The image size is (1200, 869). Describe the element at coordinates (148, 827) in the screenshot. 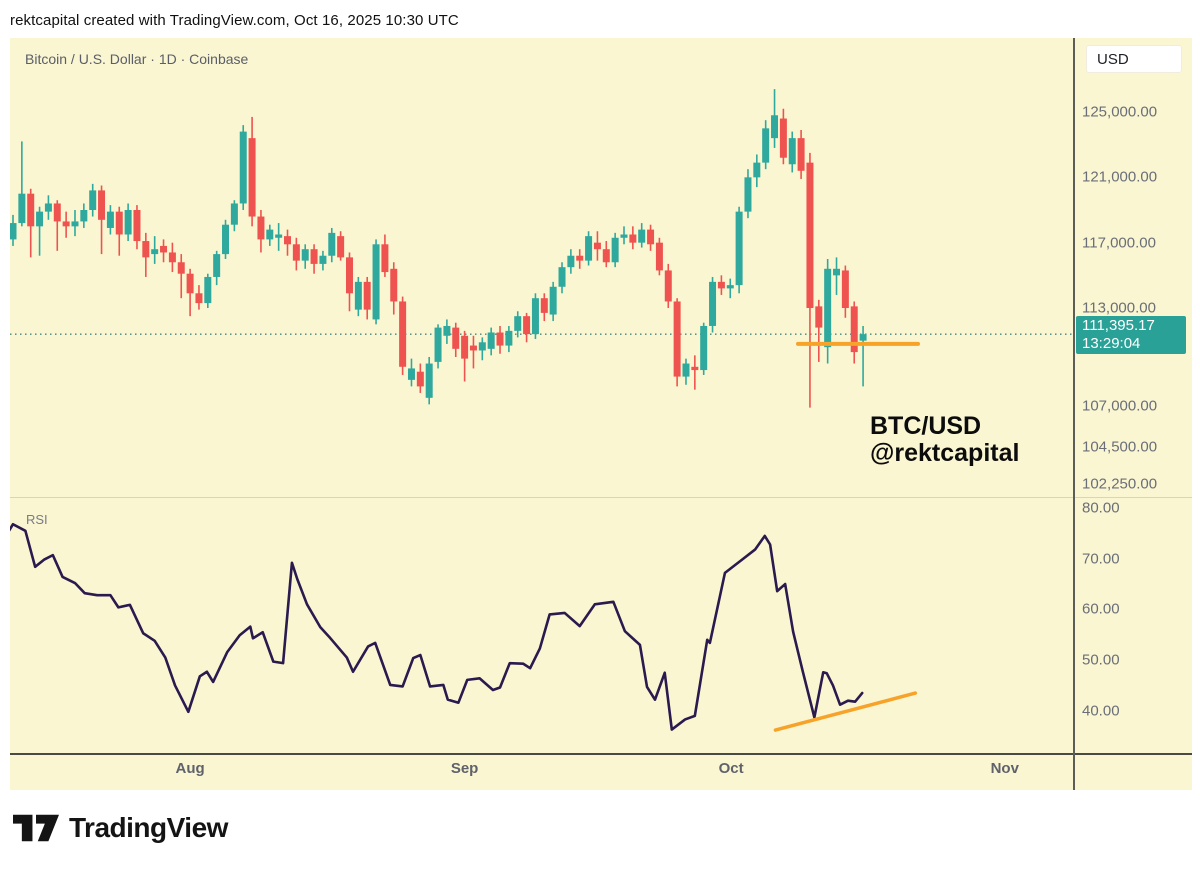

I see `tradingview-logo-text: TradingView` at that location.